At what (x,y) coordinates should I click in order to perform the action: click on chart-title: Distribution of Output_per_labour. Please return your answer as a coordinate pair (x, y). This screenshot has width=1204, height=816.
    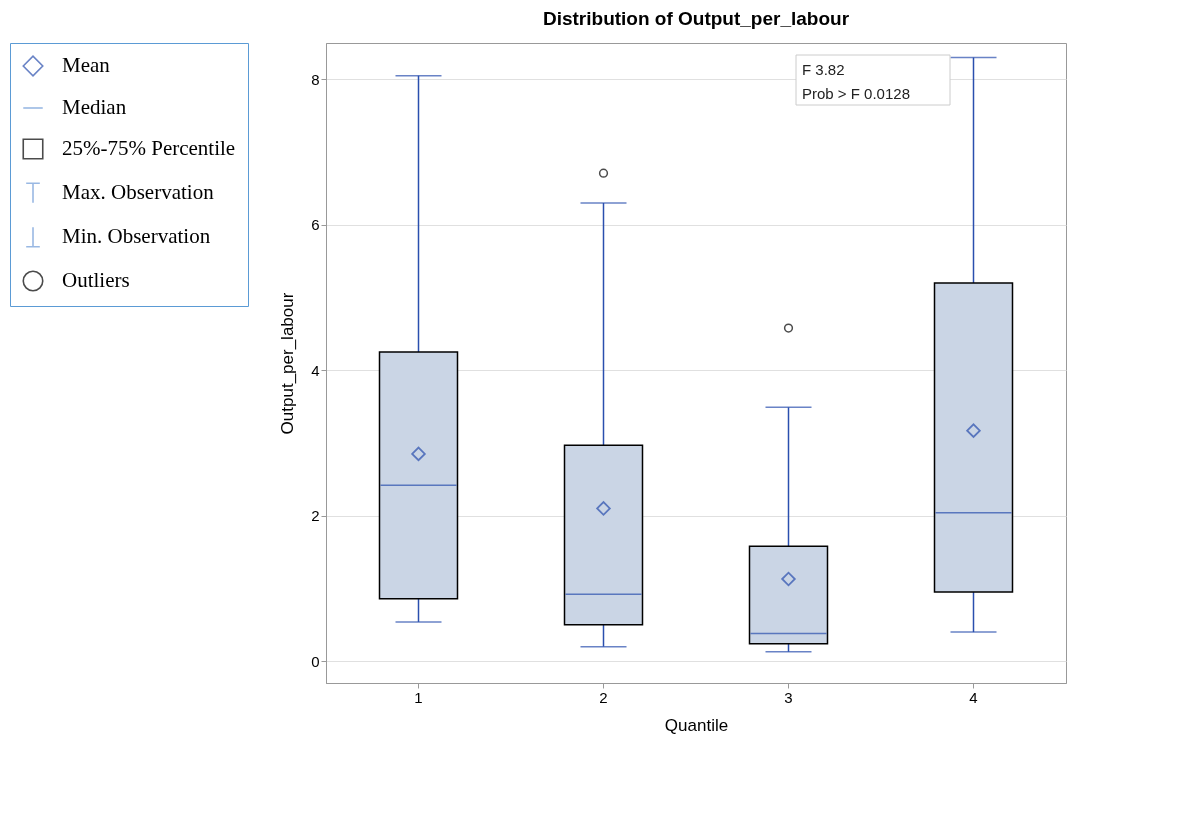
    Looking at the image, I should click on (696, 18).